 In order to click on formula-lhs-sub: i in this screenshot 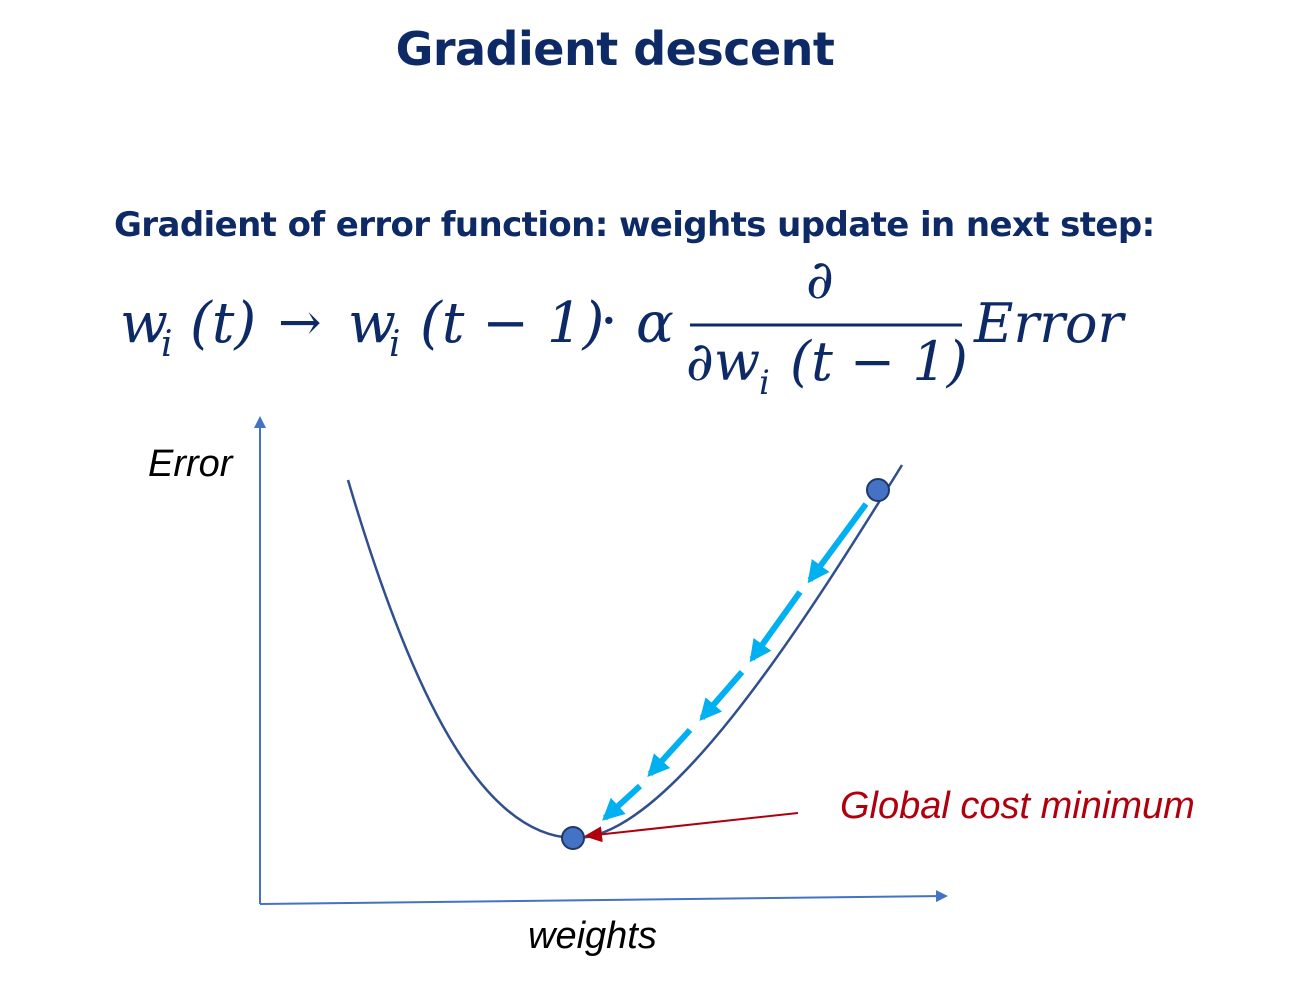, I will do `click(167, 344)`.